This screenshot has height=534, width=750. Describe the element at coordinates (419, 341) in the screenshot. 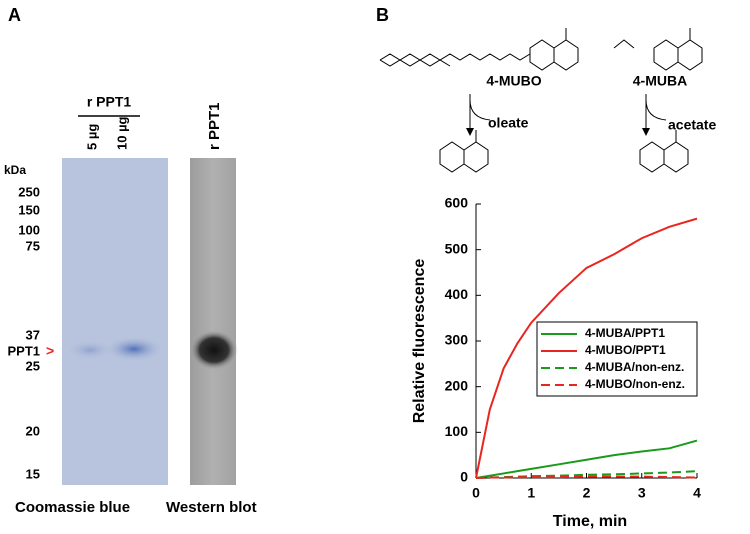

I see `y-axis-title: Relative fluorescence` at that location.